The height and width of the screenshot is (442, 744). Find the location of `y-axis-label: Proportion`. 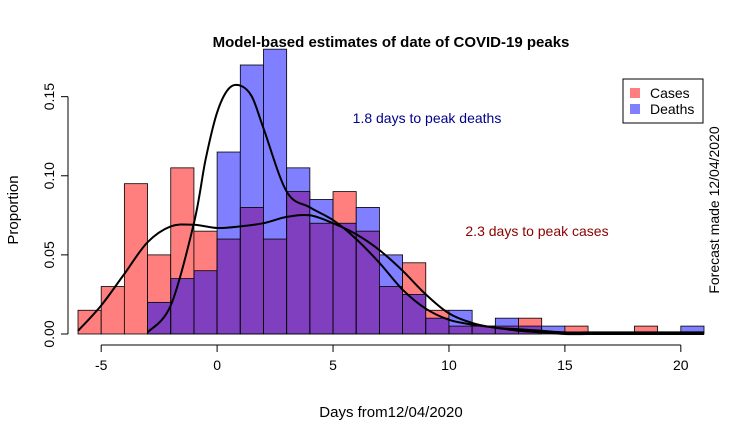

y-axis-label: Proportion is located at coordinates (13, 209).